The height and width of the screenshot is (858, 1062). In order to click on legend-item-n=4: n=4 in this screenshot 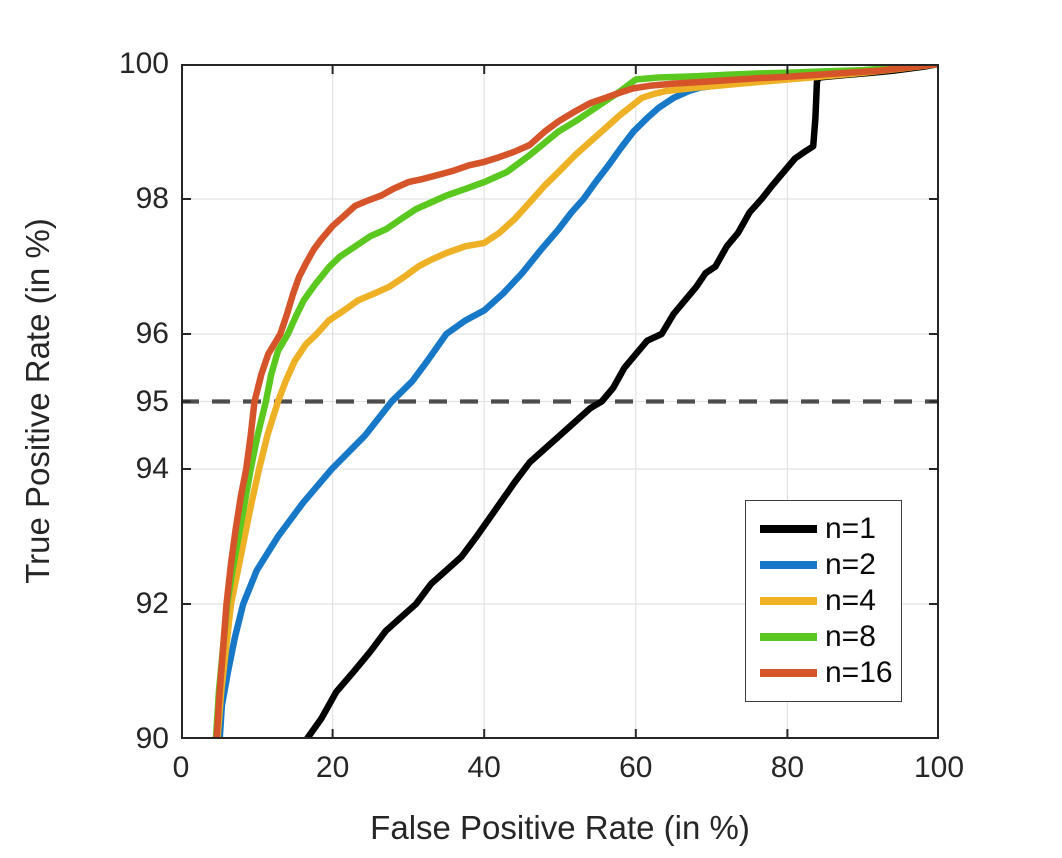, I will do `click(830, 601)`.